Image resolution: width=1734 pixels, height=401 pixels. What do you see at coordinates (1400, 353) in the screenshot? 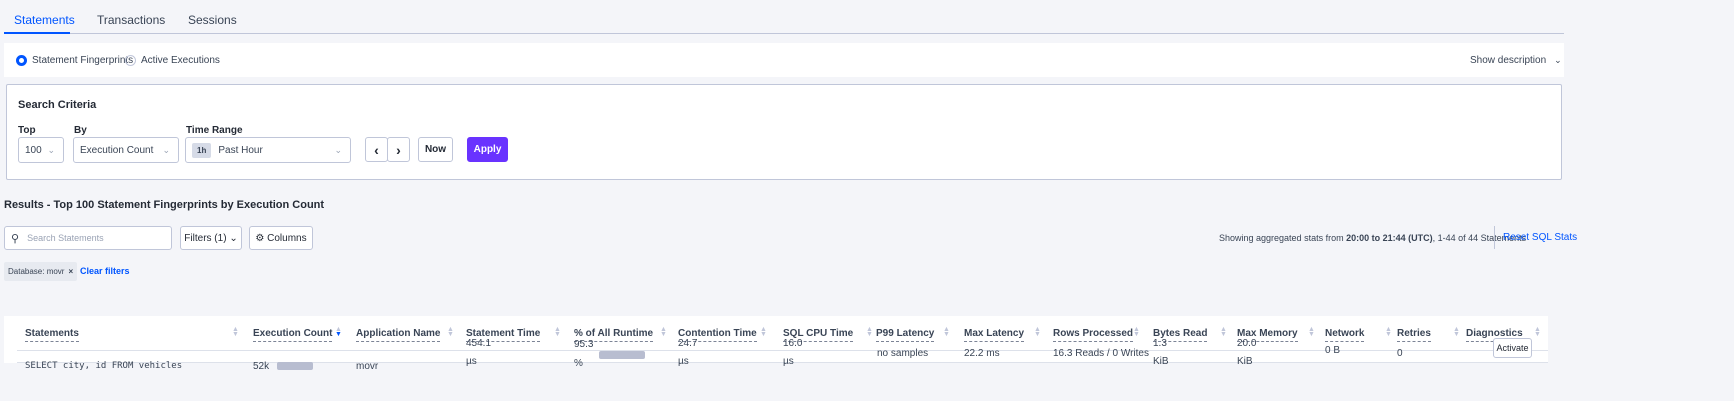
I see `cell-retries: 0` at bounding box center [1400, 353].